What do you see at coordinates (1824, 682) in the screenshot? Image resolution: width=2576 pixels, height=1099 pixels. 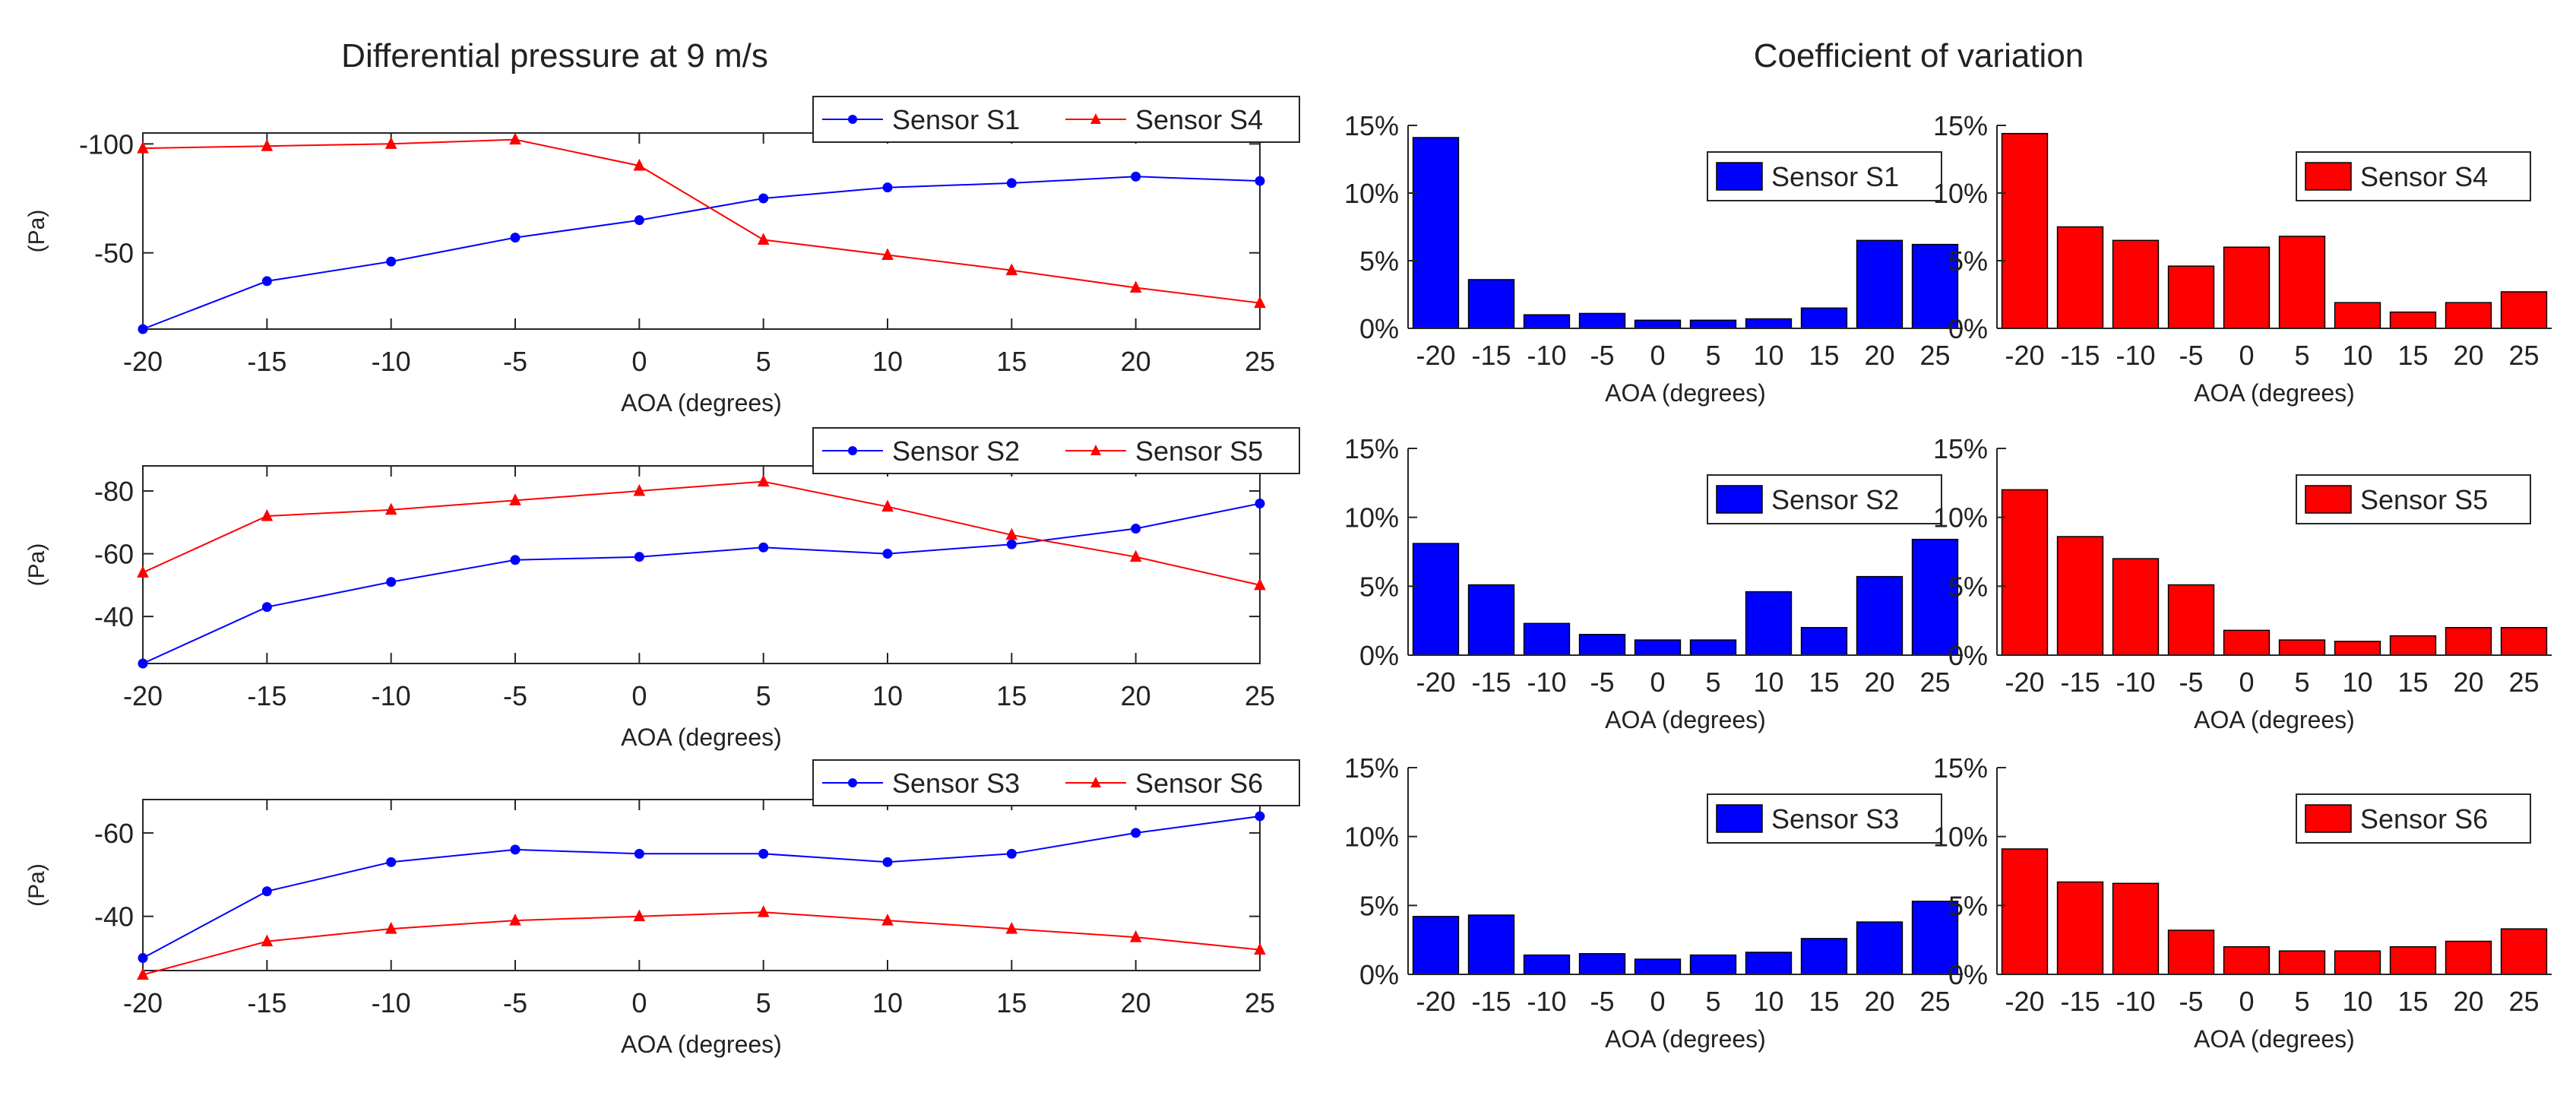 I see `x-tick-label: 15` at bounding box center [1824, 682].